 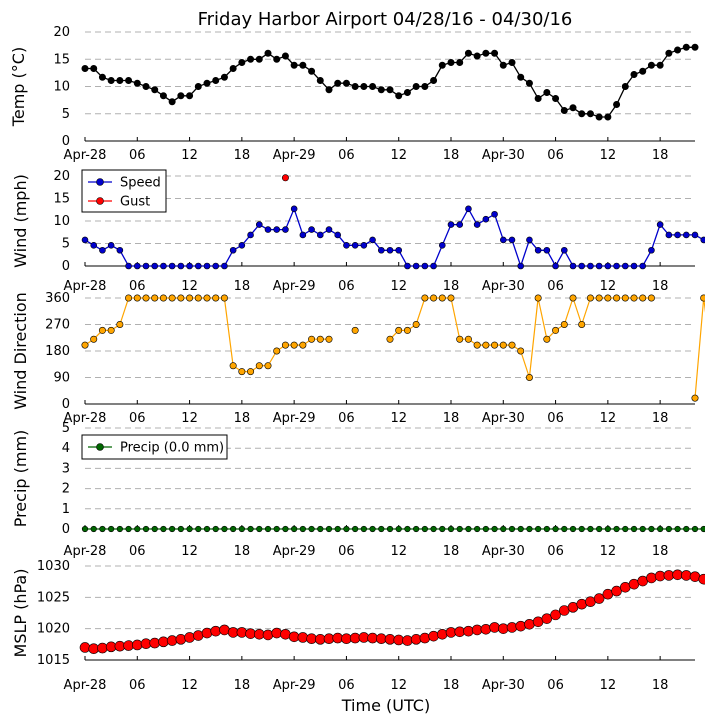 What do you see at coordinates (85, 418) in the screenshot?
I see `direction-xtick-label: Apr-28` at bounding box center [85, 418].